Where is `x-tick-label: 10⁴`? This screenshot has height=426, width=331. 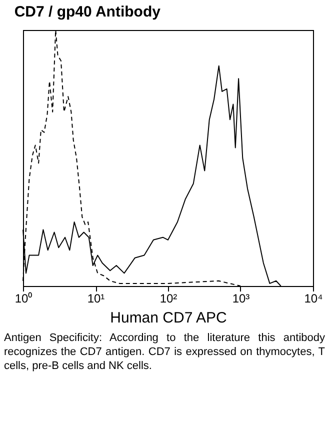 x-tick-label: 10⁴ is located at coordinates (313, 299).